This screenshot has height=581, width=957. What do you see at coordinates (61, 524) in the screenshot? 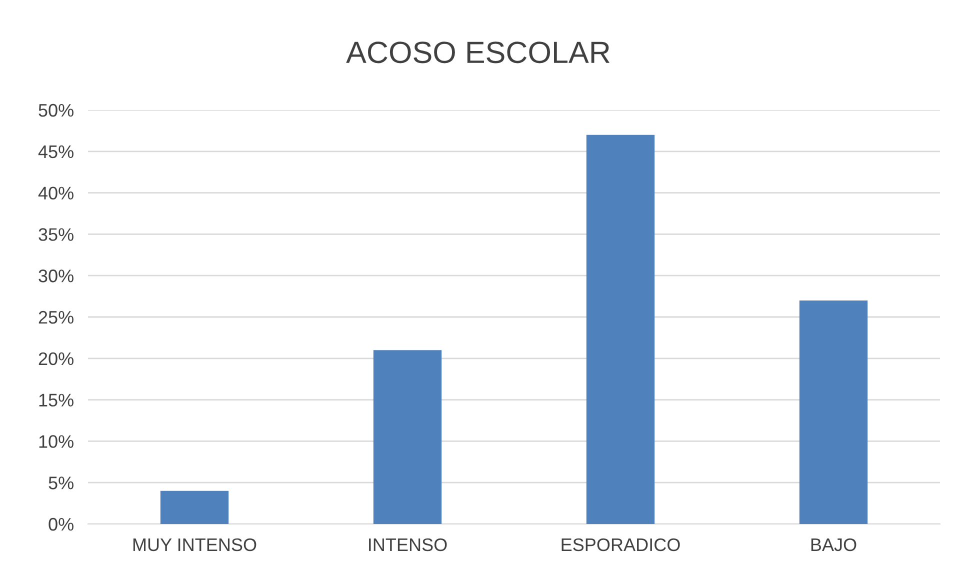
I see `y-tick-label: 0%` at bounding box center [61, 524].